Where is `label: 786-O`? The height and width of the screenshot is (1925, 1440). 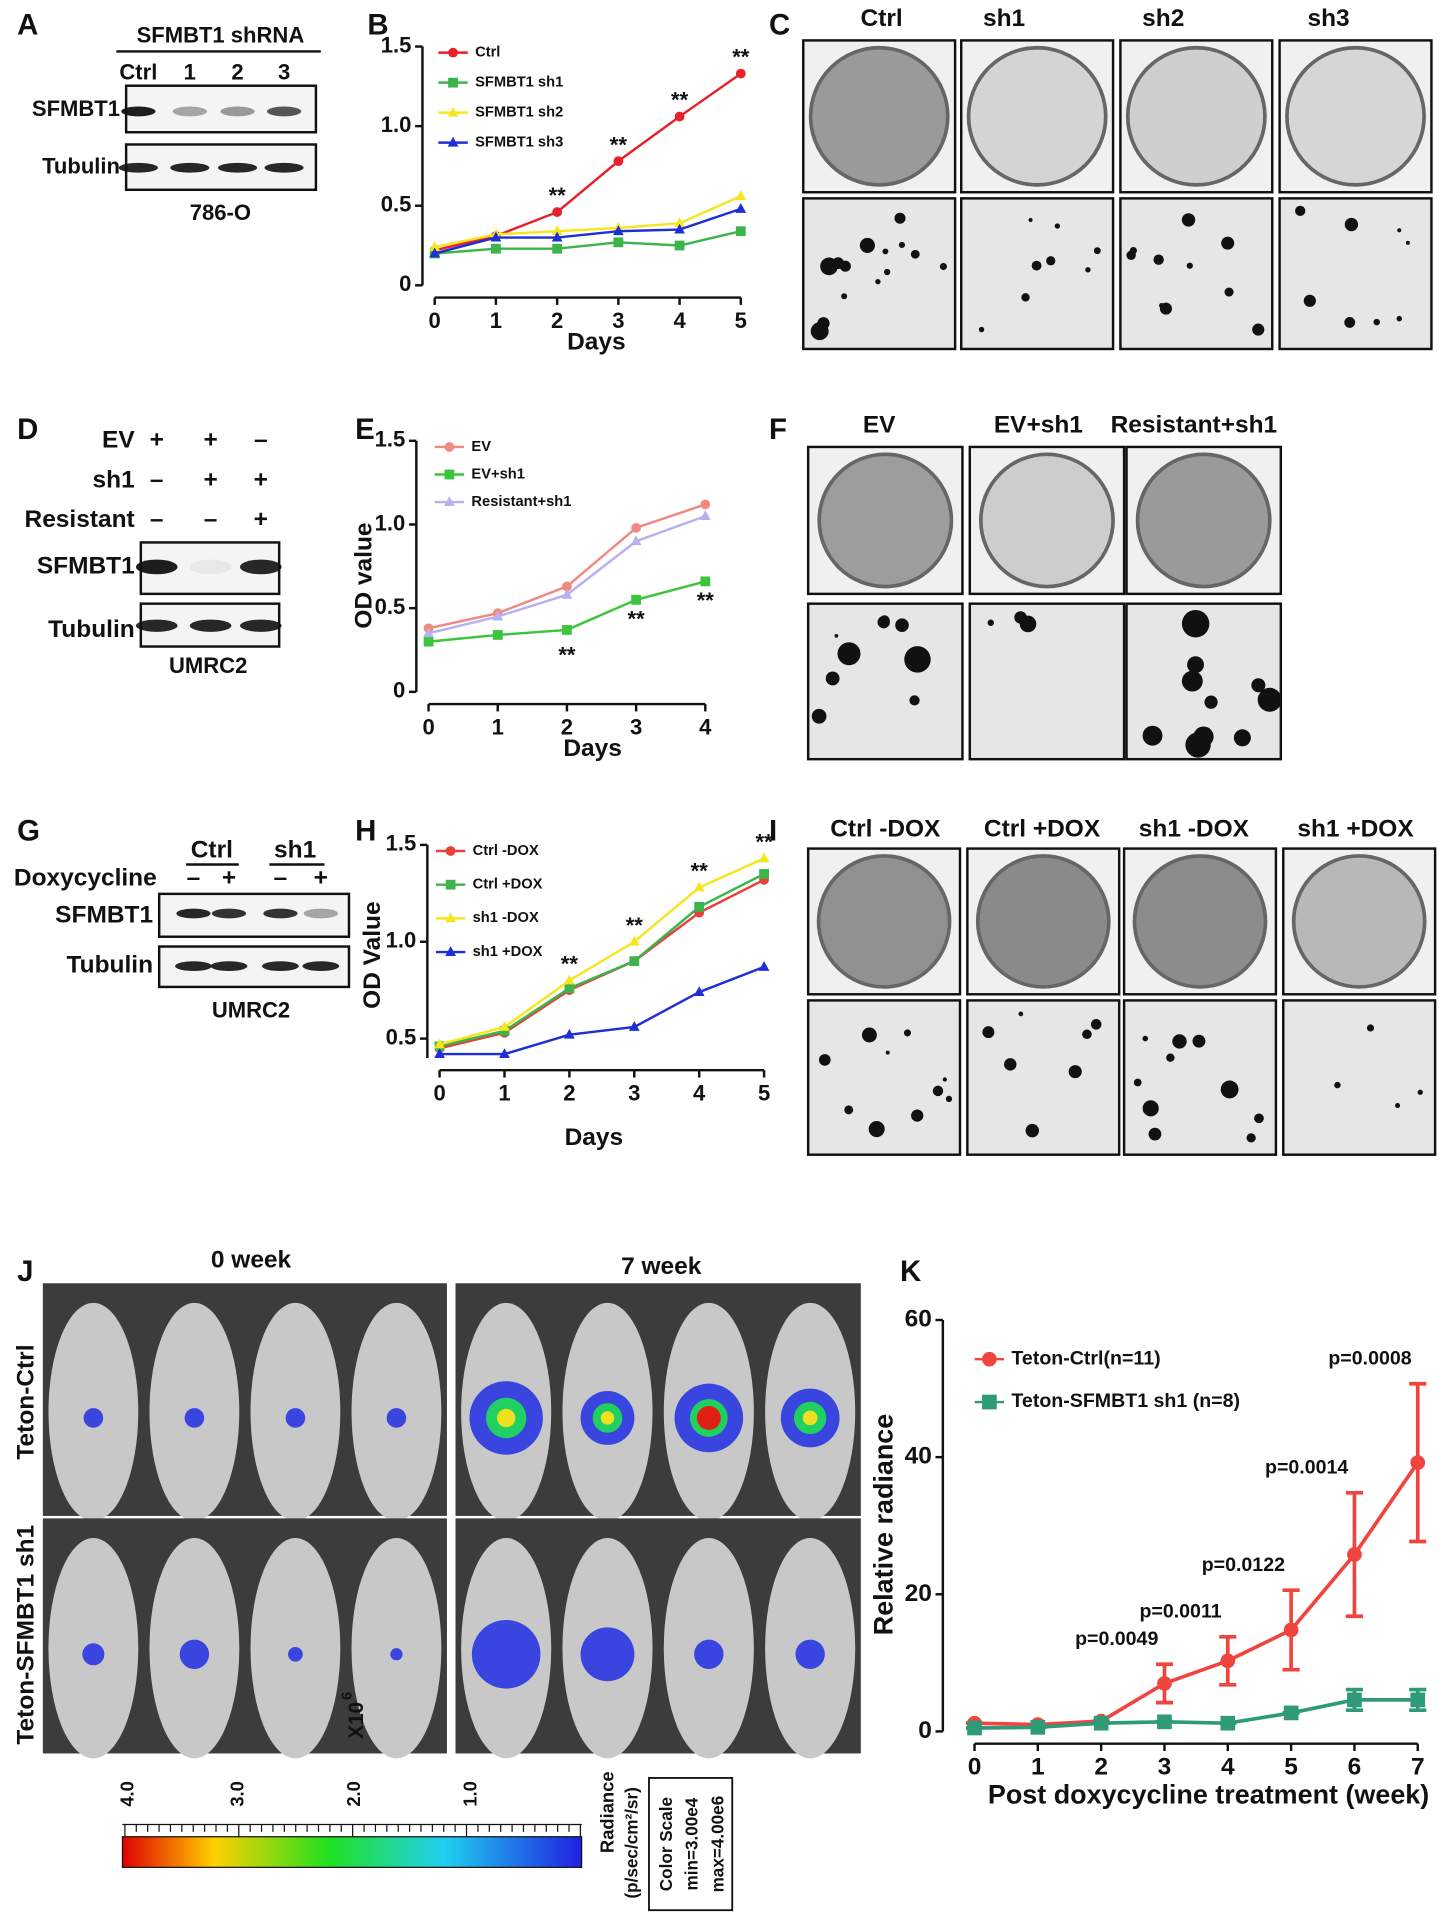 label: 786-O is located at coordinates (220, 212).